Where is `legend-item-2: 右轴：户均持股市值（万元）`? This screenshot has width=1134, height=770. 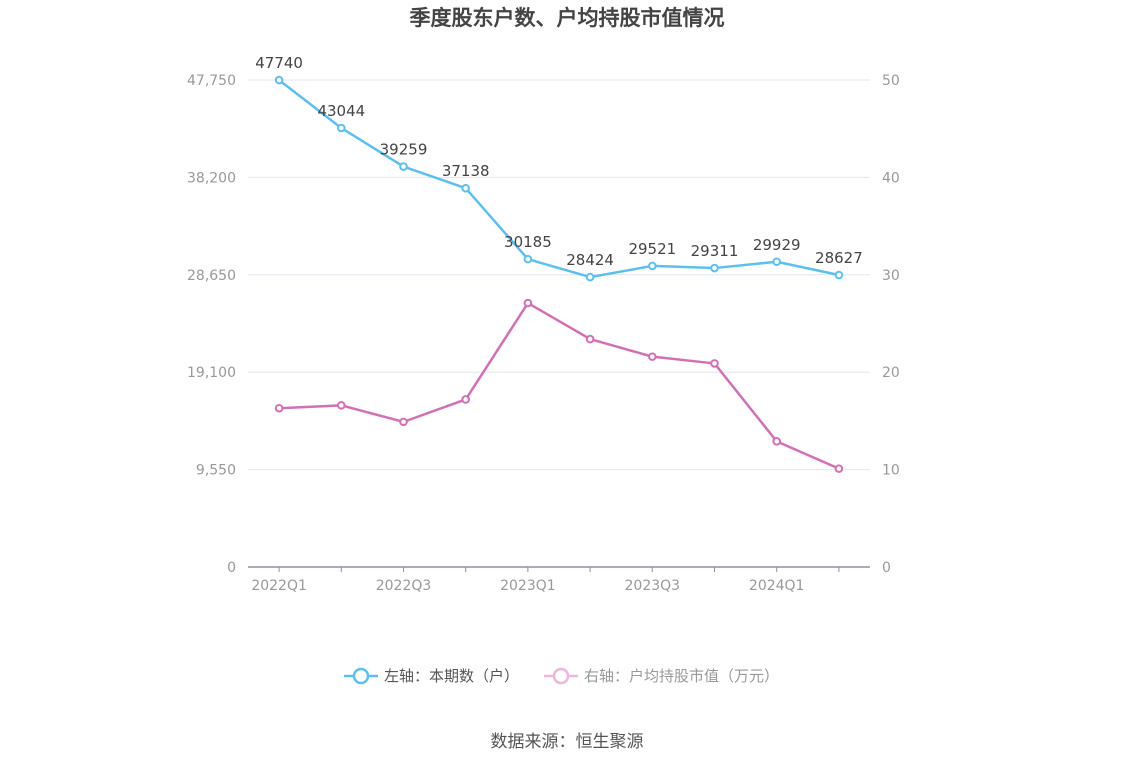
legend-item-2: 右轴：户均持股市值（万元） is located at coordinates (661, 676).